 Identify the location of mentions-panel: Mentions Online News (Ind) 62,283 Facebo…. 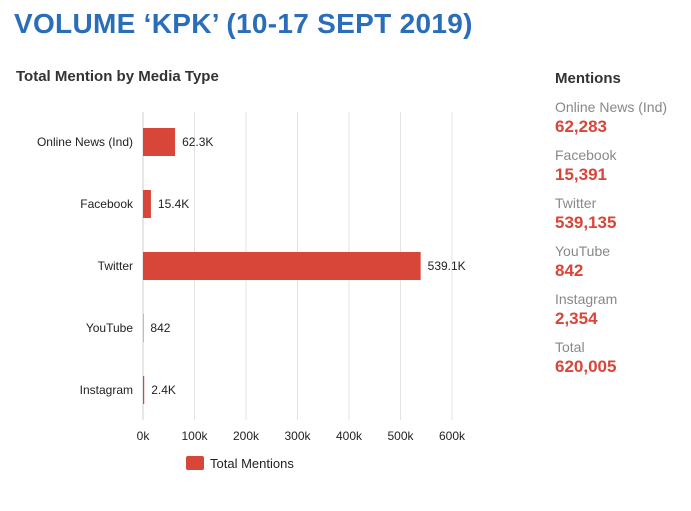
(622, 228).